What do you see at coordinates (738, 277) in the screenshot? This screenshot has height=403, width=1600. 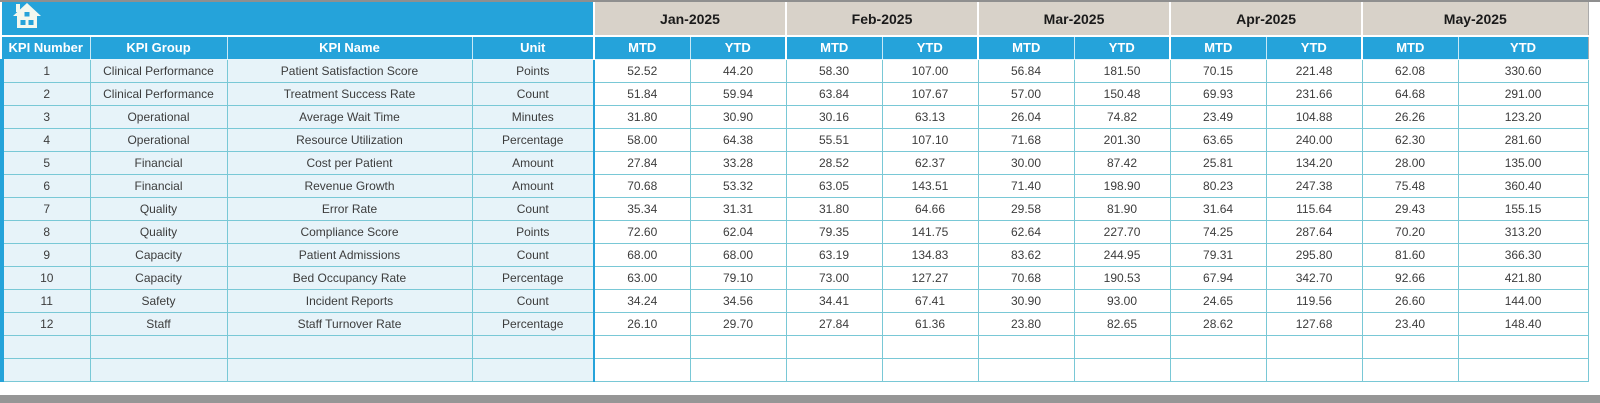 I see `value-cell: 79.10` at bounding box center [738, 277].